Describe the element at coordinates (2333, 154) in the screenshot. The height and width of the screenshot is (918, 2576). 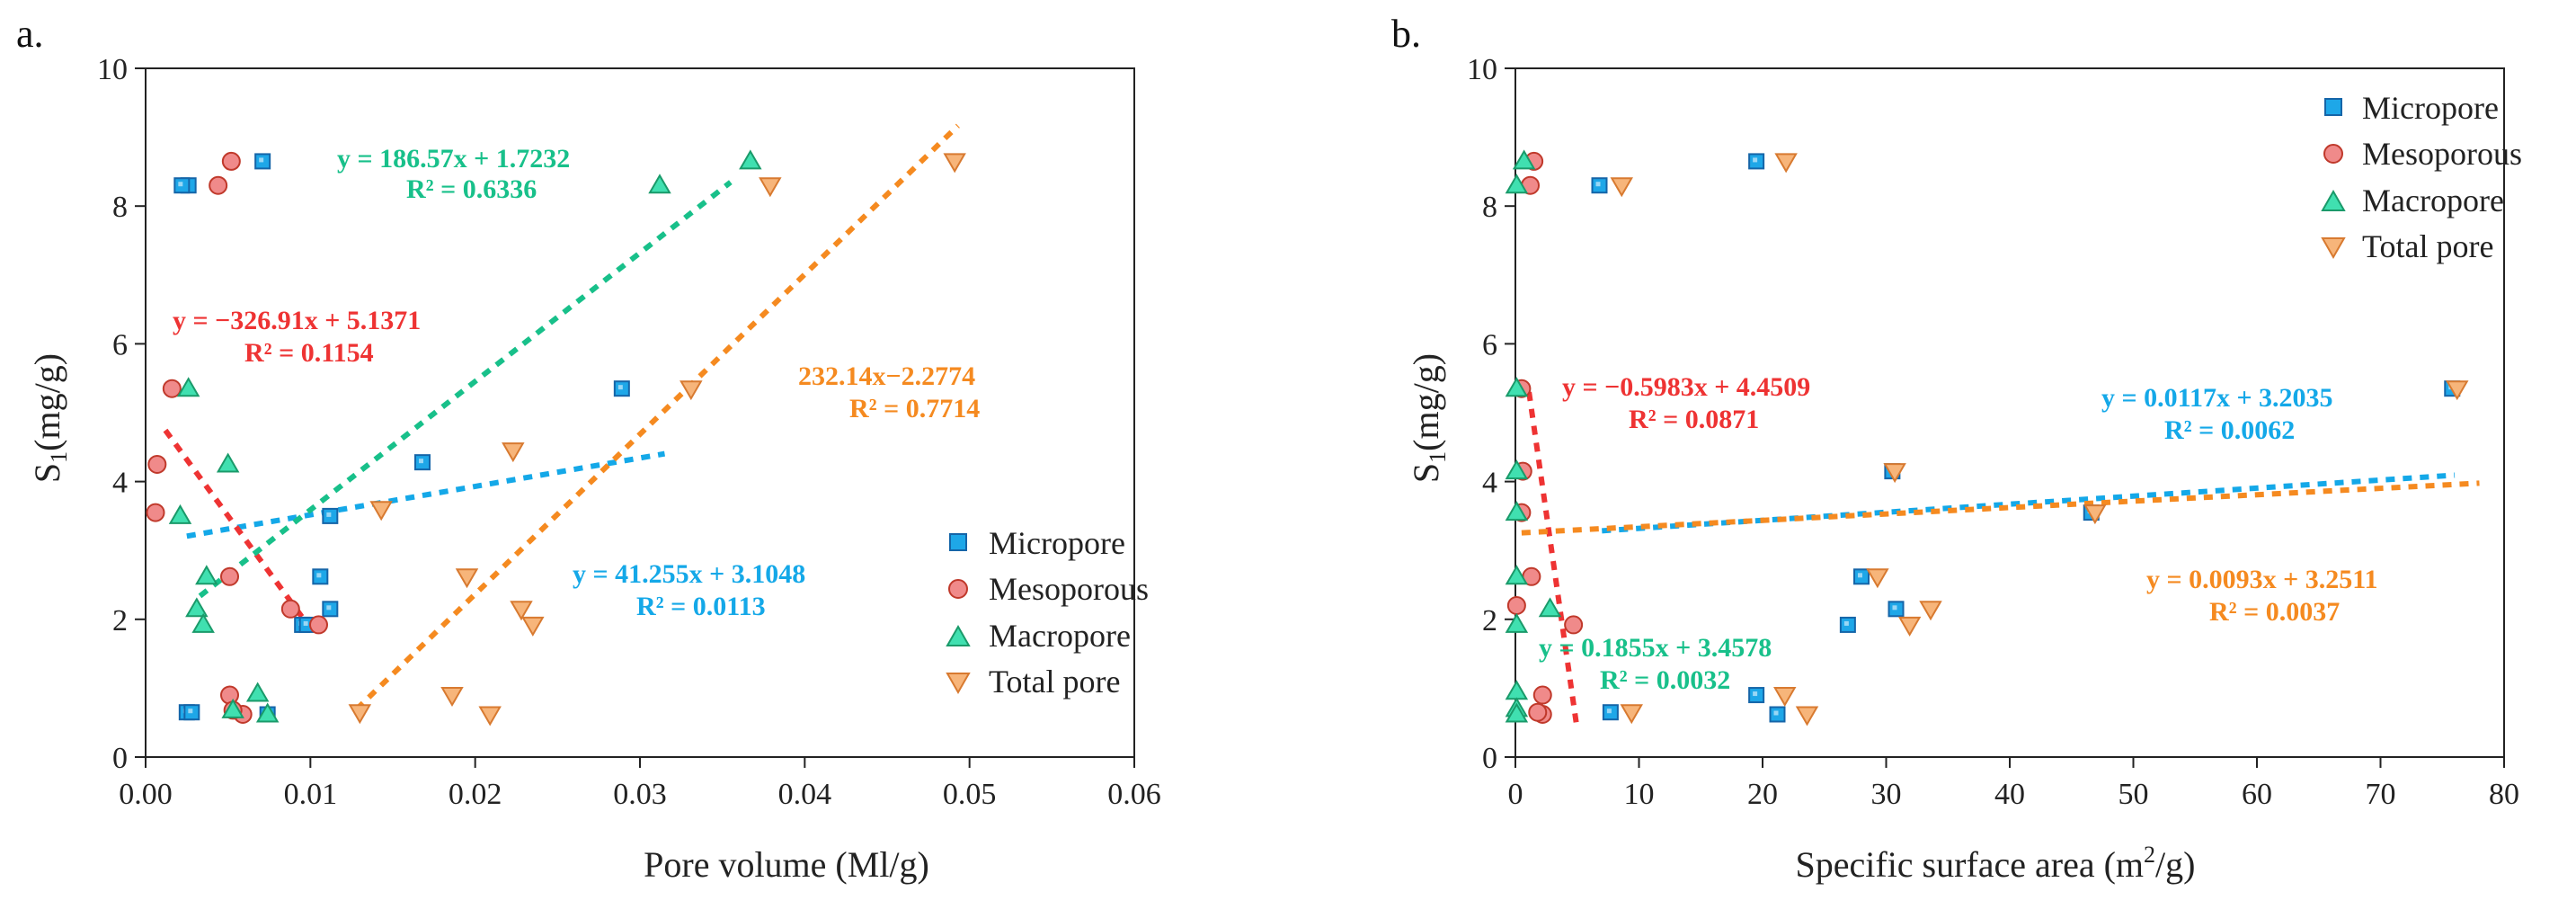
I see `panel-b-legend-mesoporous-marker` at that location.